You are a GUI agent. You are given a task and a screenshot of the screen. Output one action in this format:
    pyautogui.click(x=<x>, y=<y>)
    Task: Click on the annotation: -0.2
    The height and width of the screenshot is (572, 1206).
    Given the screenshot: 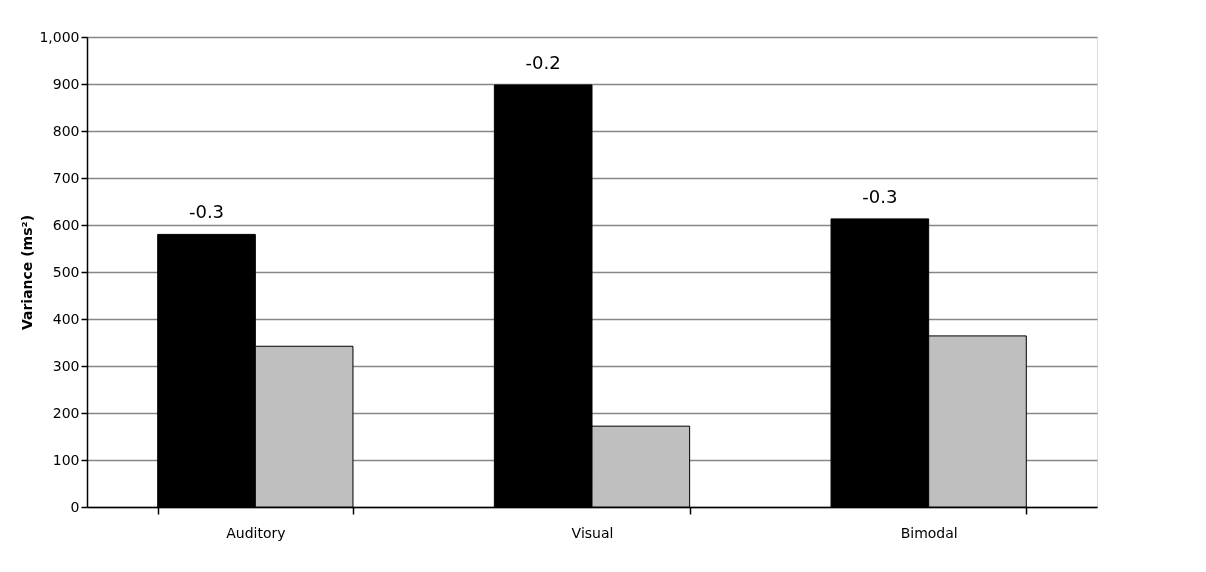 What is the action you would take?
    pyautogui.click(x=543, y=62)
    